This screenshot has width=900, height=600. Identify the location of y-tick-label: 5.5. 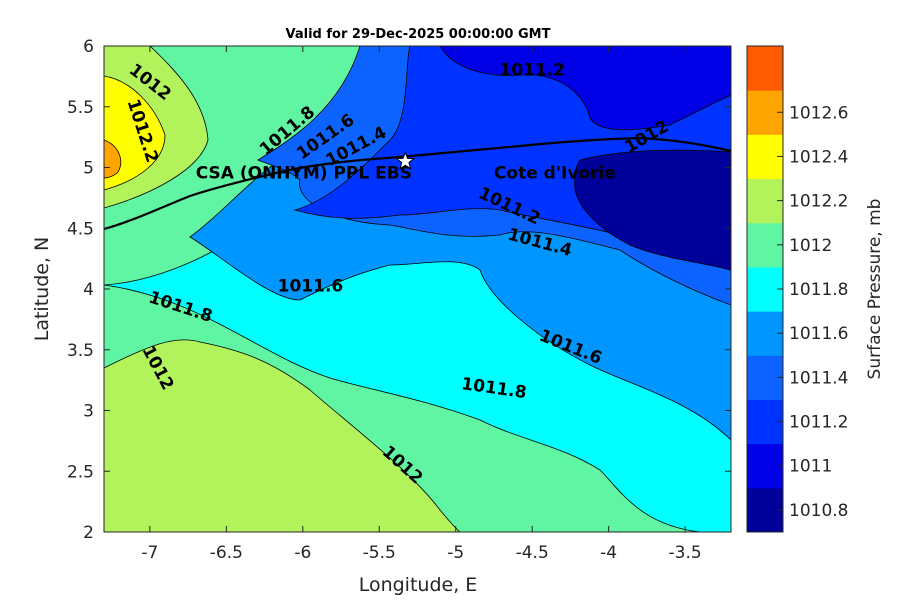
(80, 108).